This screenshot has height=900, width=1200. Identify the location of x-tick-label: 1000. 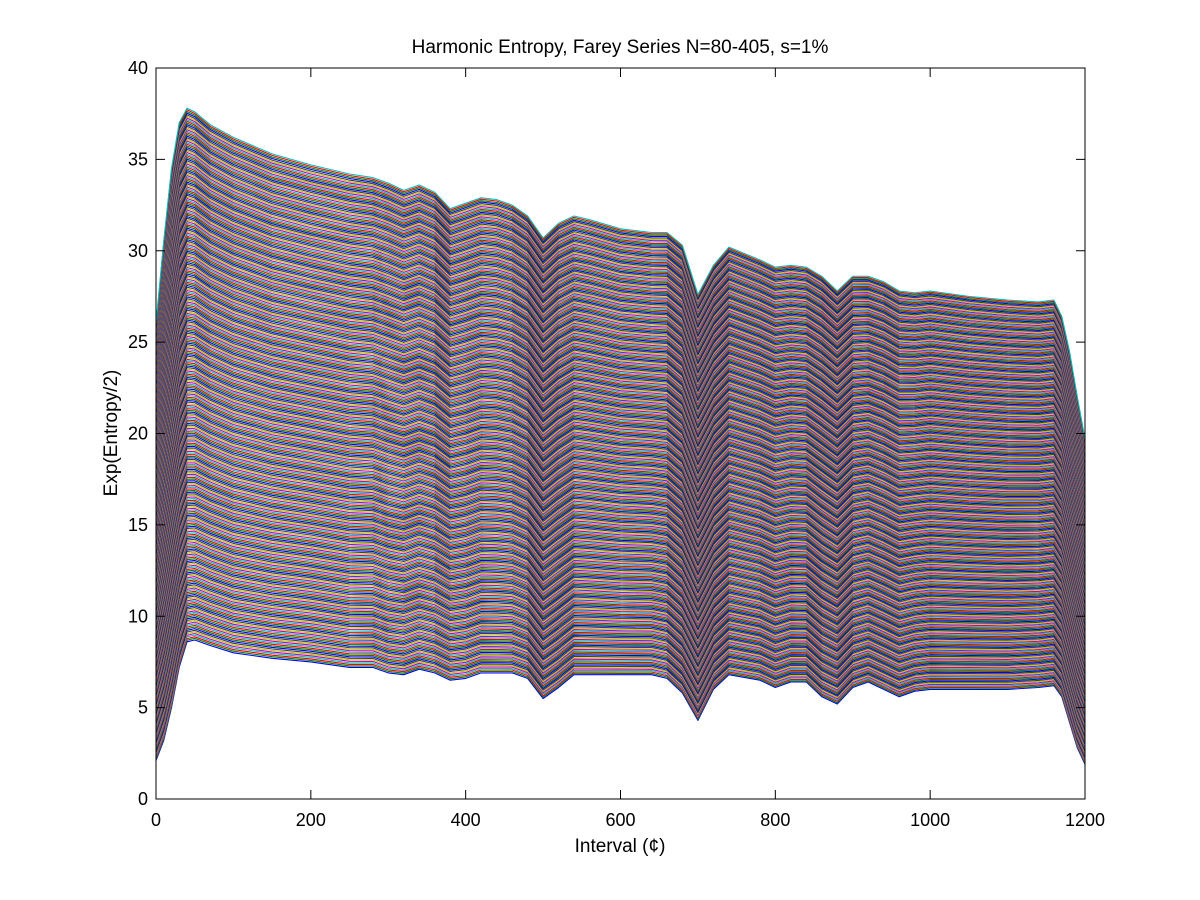
(930, 820).